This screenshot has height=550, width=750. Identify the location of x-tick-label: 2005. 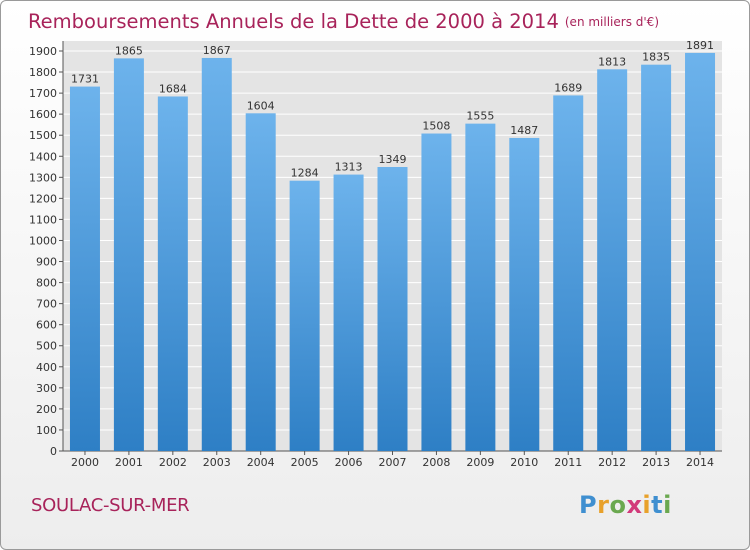
(305, 462).